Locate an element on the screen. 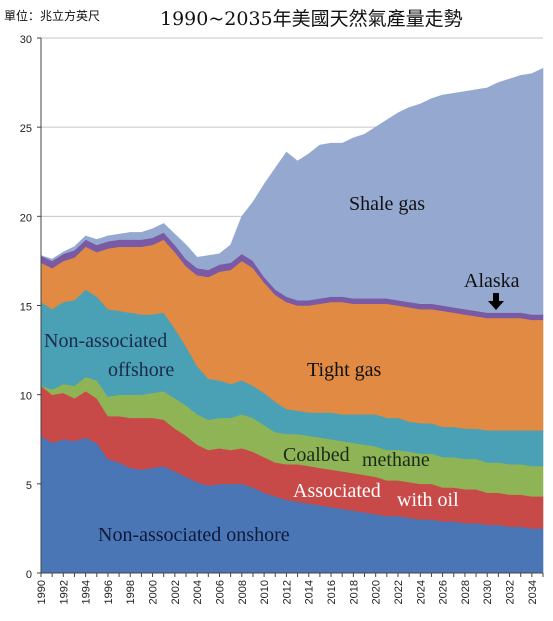 This screenshot has width=553, height=621. x-tick-label: 1992 is located at coordinates (64, 592).